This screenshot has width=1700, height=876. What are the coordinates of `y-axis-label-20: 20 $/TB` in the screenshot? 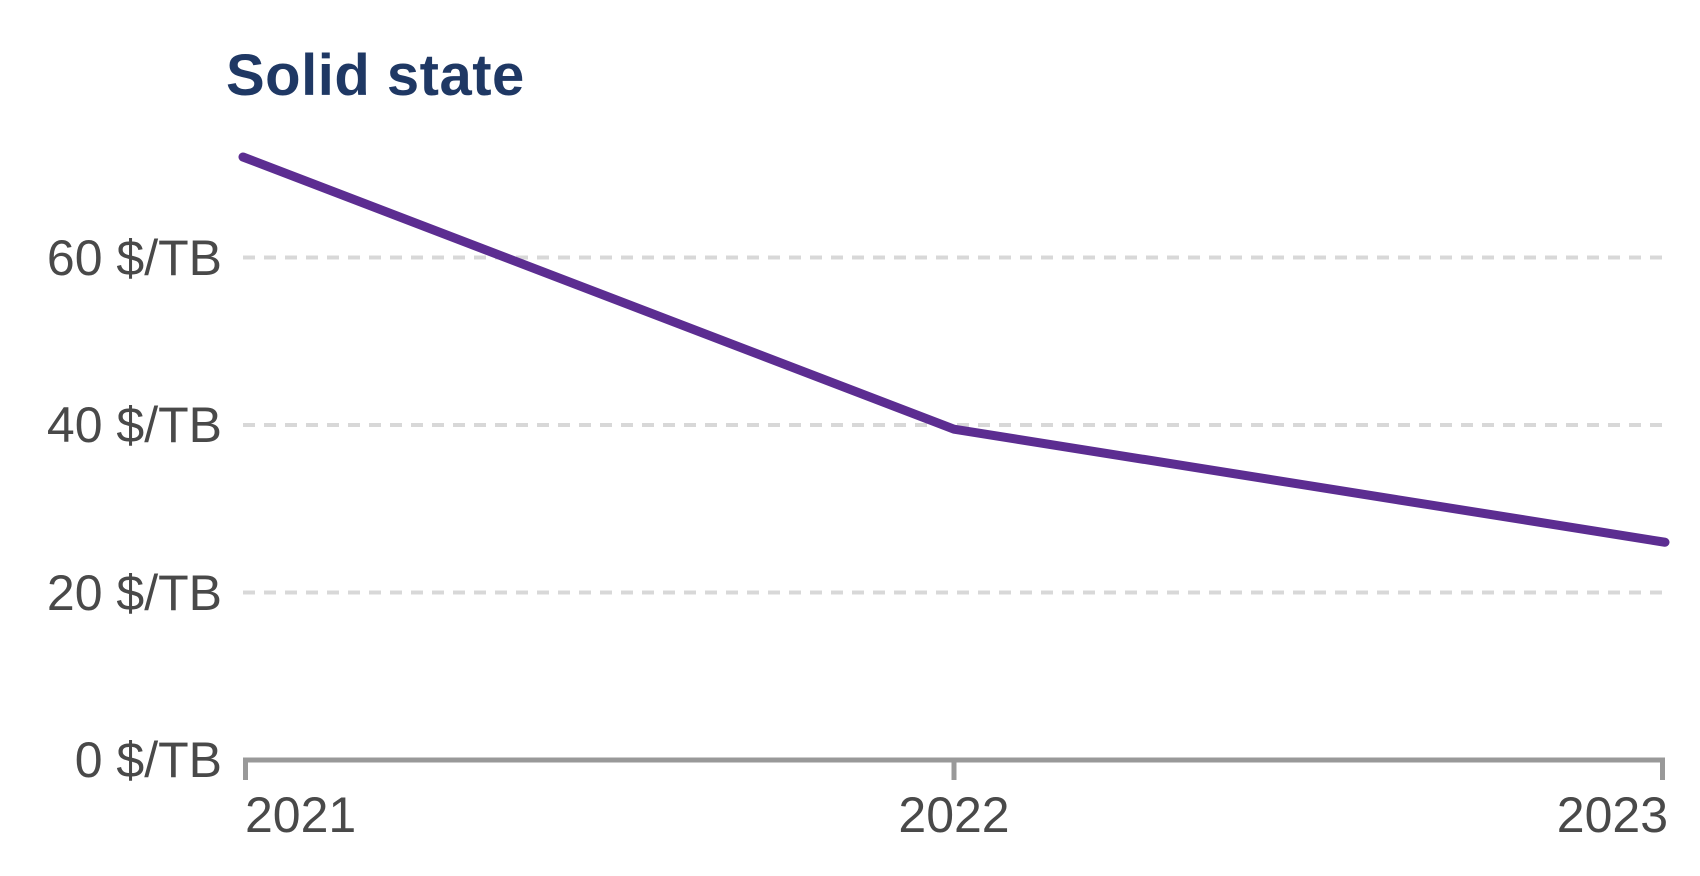 It's located at (134, 592).